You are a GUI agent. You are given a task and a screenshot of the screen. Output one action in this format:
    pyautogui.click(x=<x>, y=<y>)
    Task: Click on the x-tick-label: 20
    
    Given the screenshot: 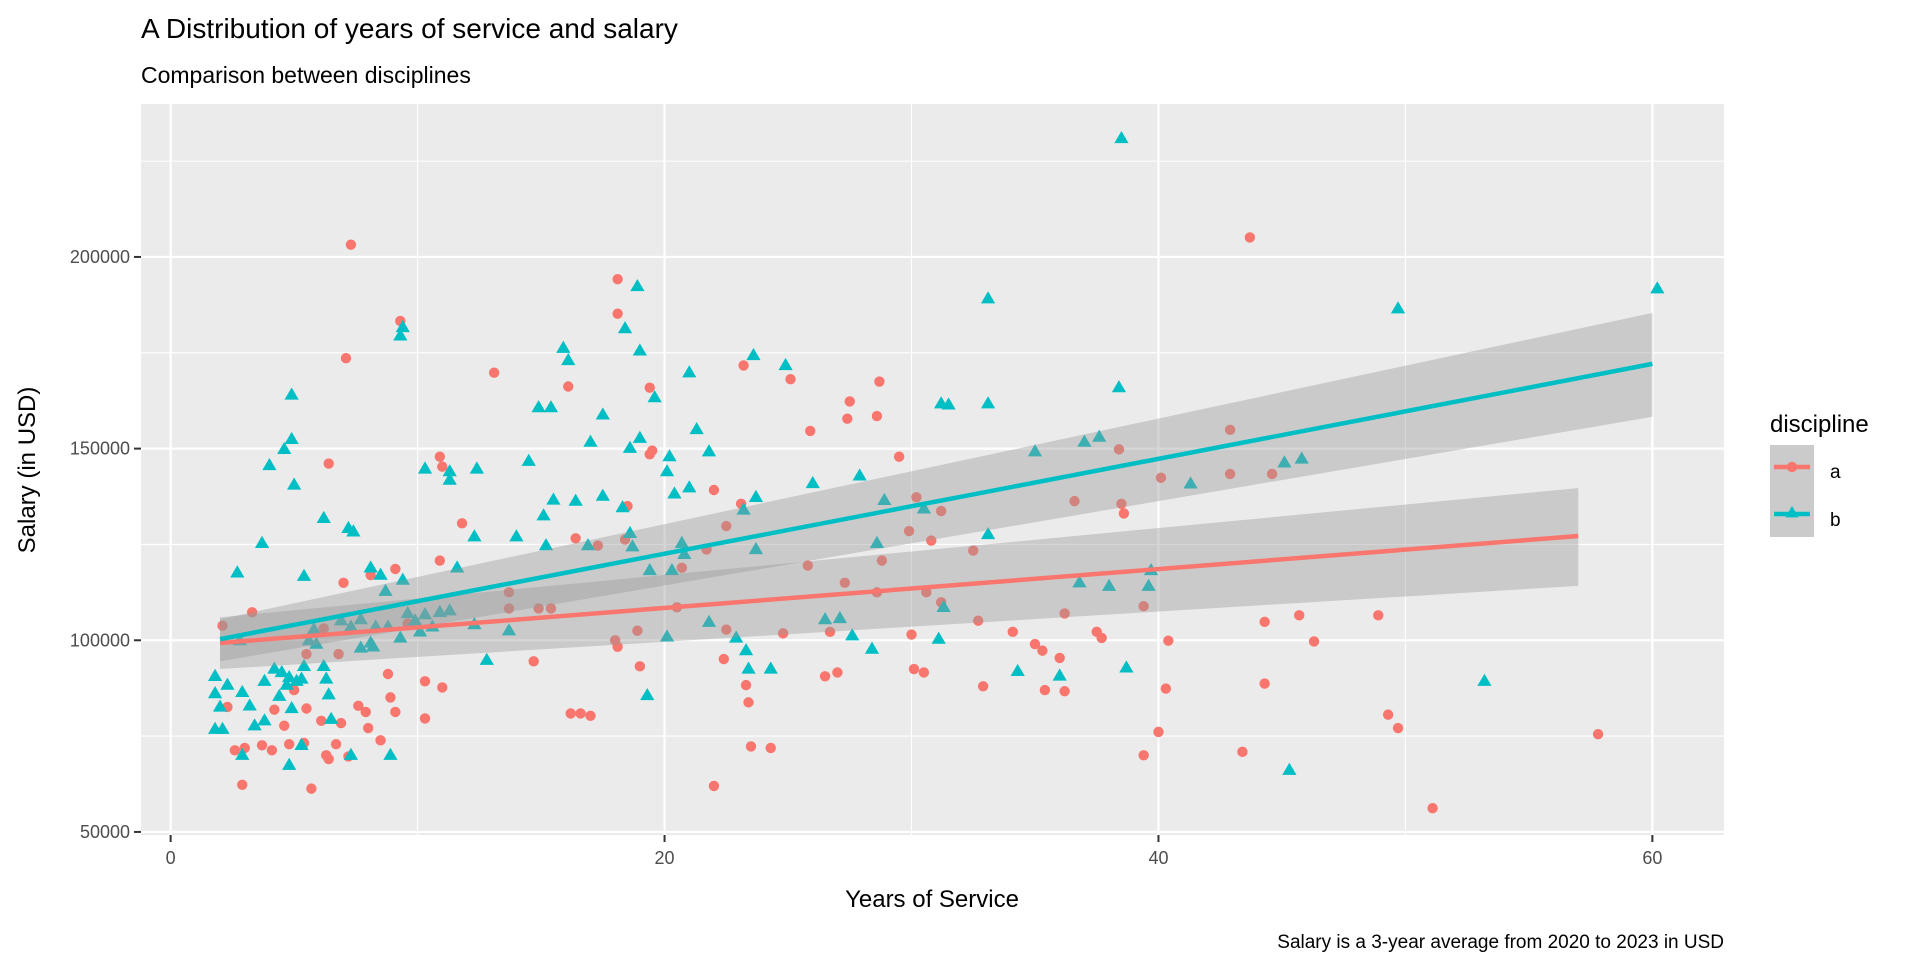 What is the action you would take?
    pyautogui.click(x=665, y=858)
    